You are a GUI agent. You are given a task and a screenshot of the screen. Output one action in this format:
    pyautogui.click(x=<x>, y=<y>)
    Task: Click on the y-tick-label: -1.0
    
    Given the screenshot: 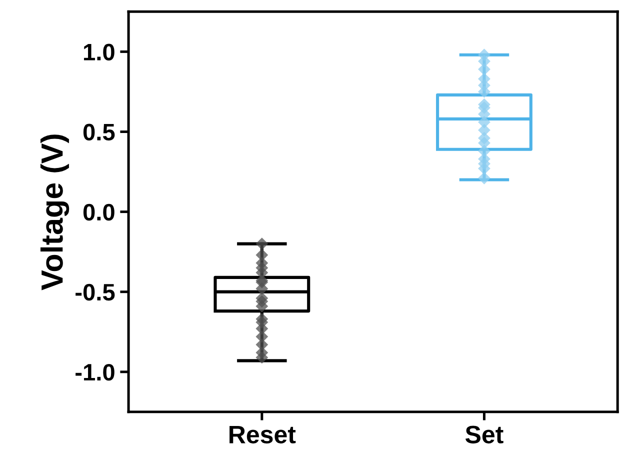 What is the action you would take?
    pyautogui.click(x=95, y=372)
    